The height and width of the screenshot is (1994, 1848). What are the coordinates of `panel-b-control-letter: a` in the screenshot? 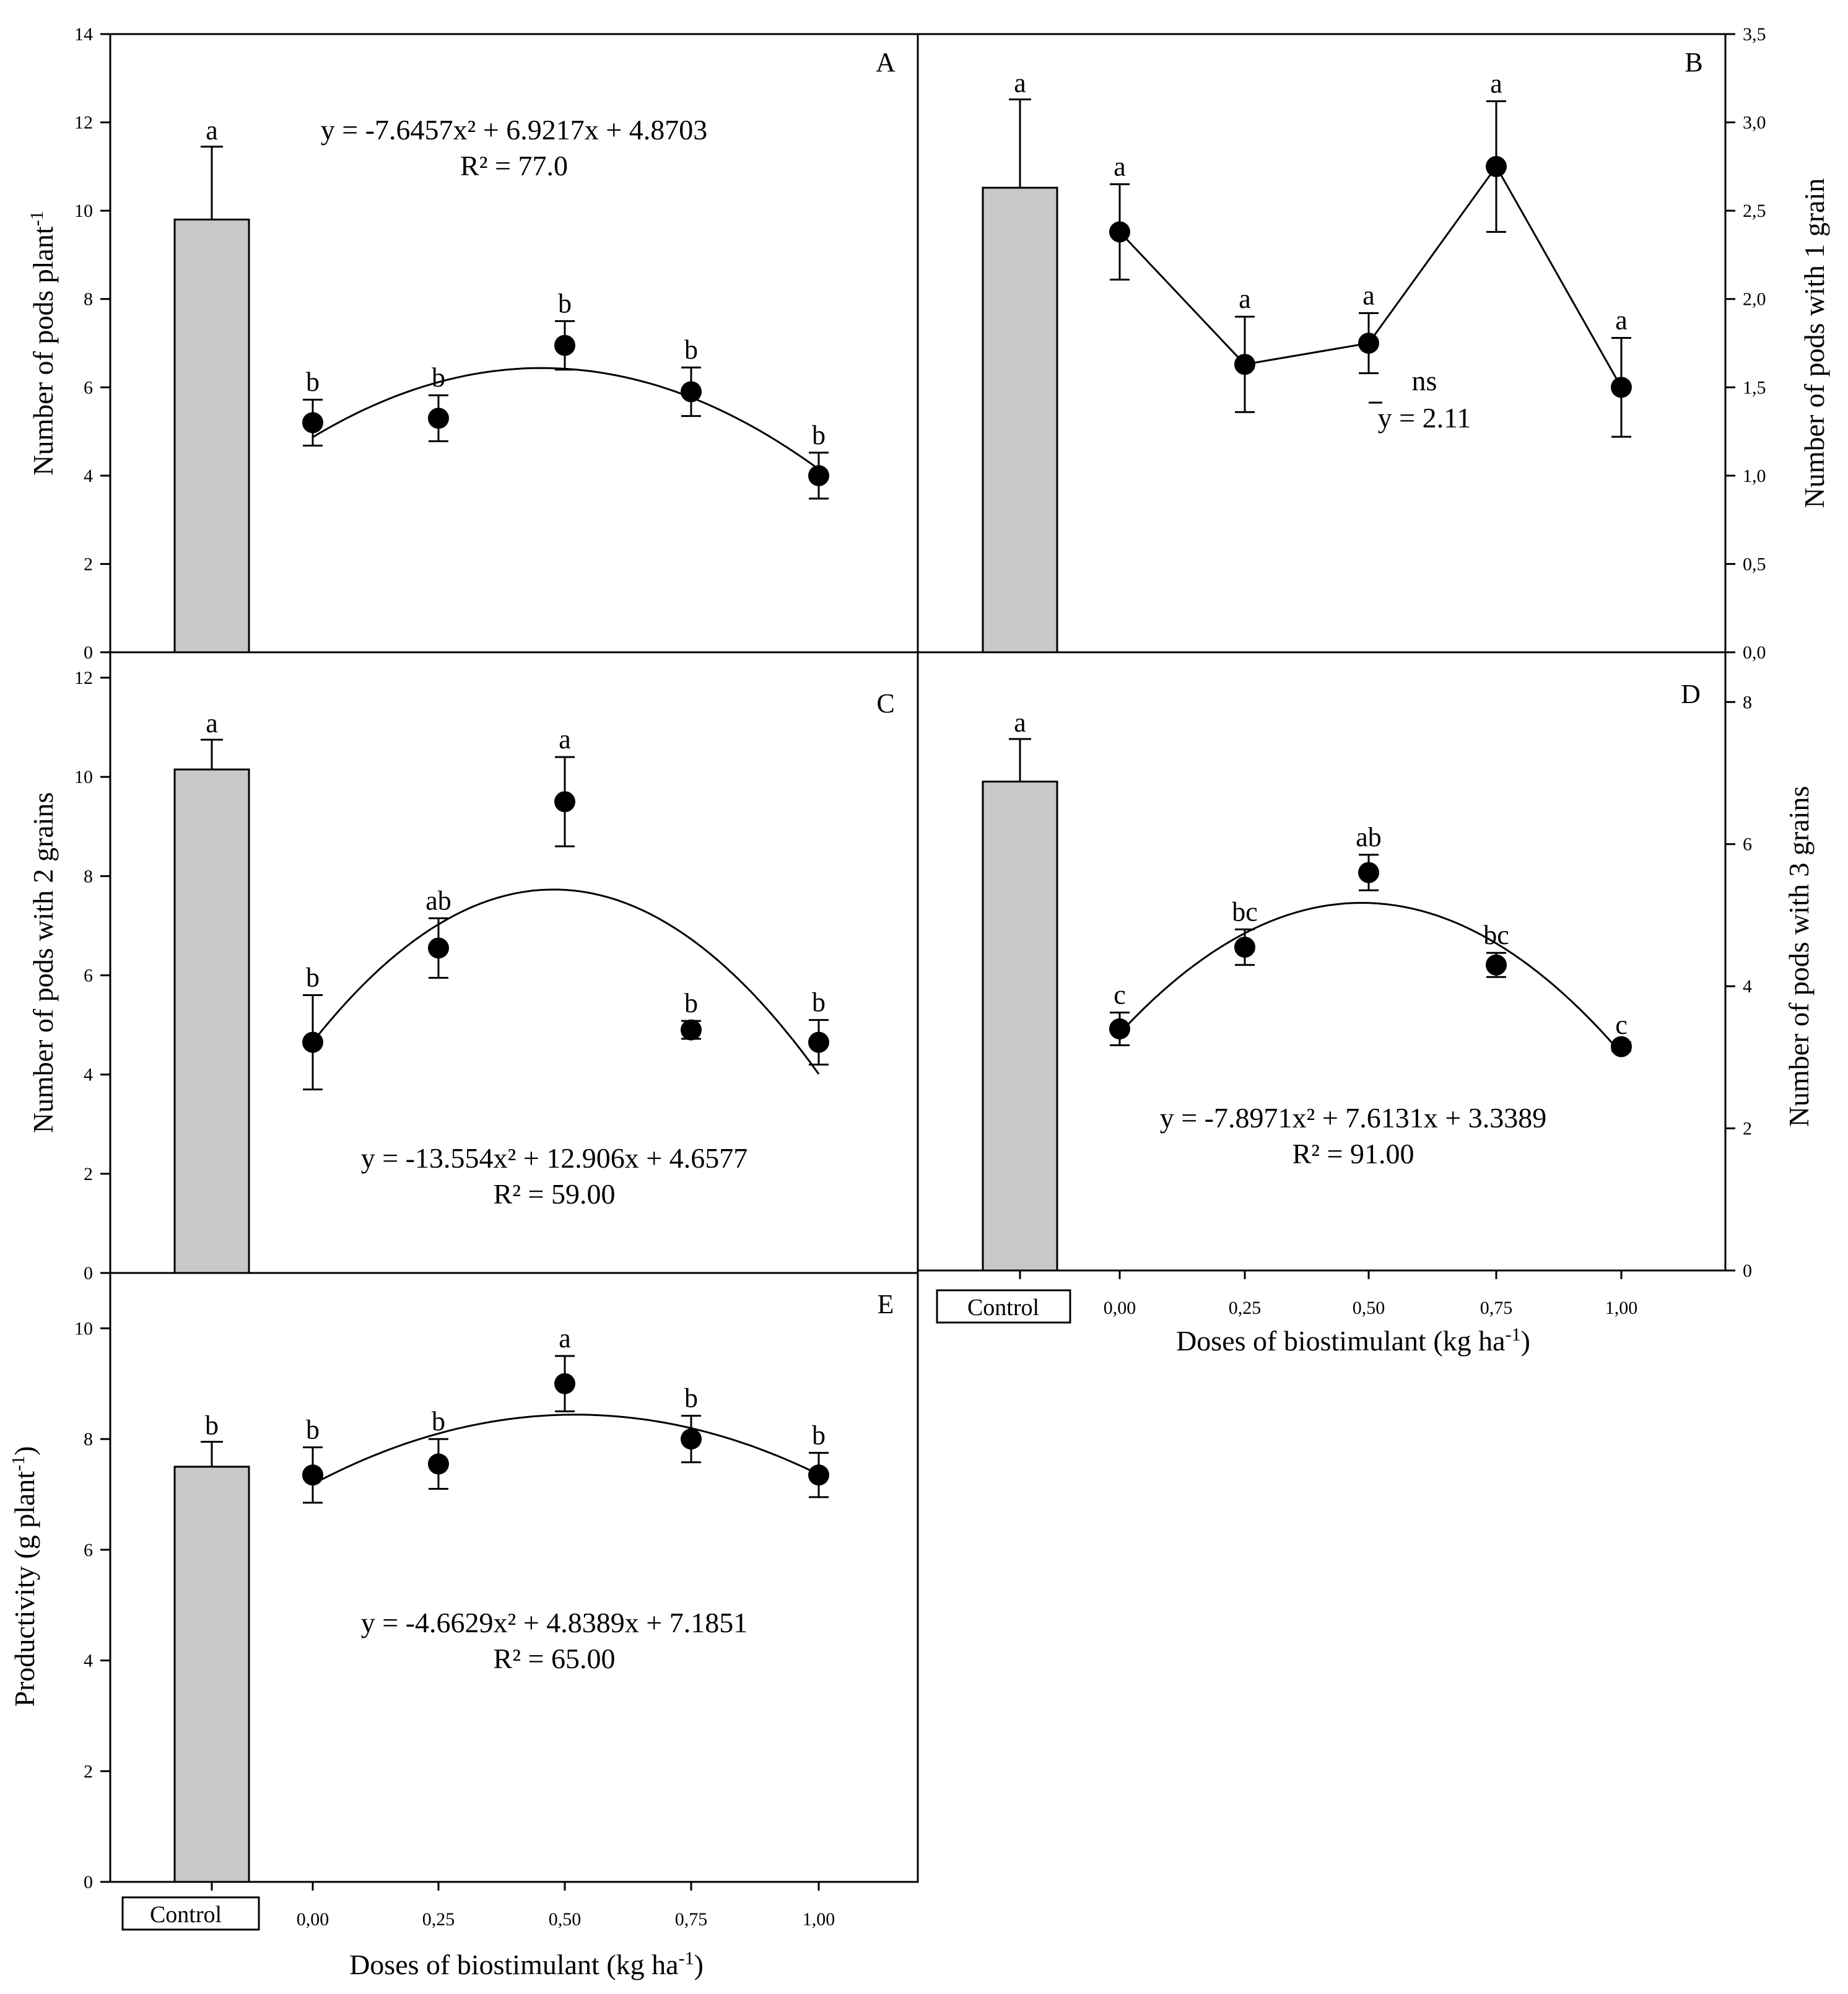 It's located at (1020, 83).